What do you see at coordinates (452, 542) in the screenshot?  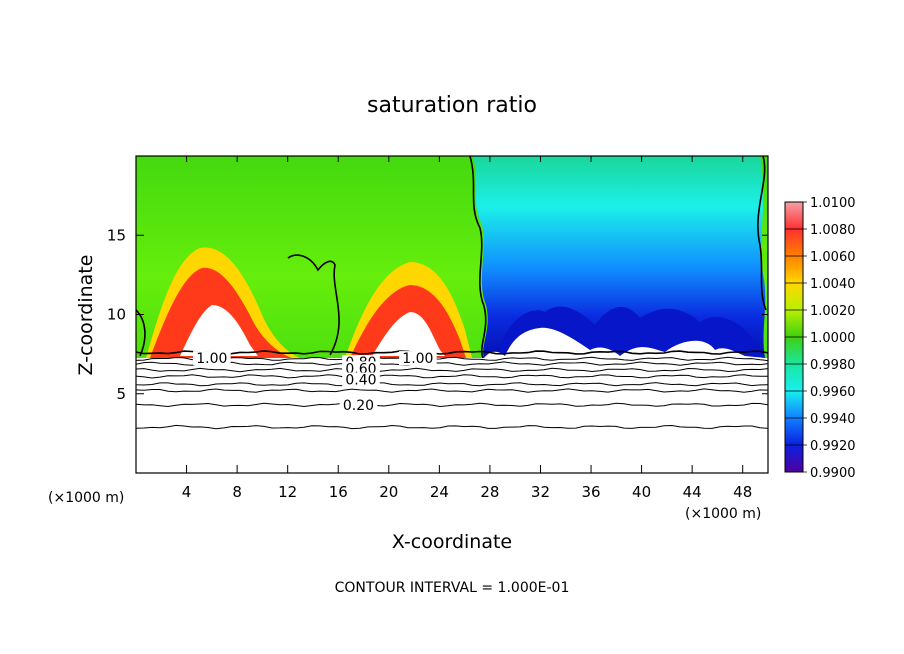 I see `x-axis-label: X-coordinate` at bounding box center [452, 542].